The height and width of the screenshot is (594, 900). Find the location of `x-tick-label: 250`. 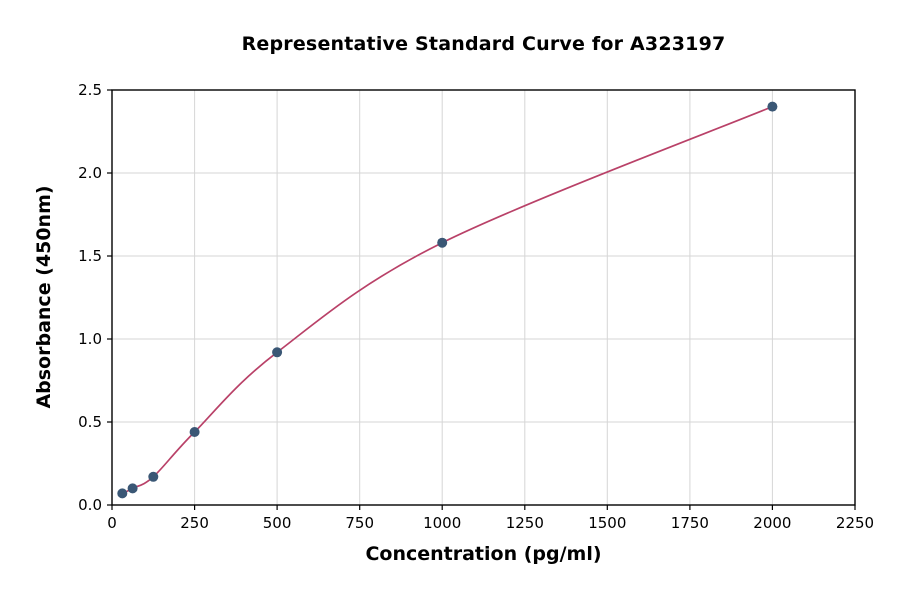

x-tick-label: 250 is located at coordinates (194, 523).